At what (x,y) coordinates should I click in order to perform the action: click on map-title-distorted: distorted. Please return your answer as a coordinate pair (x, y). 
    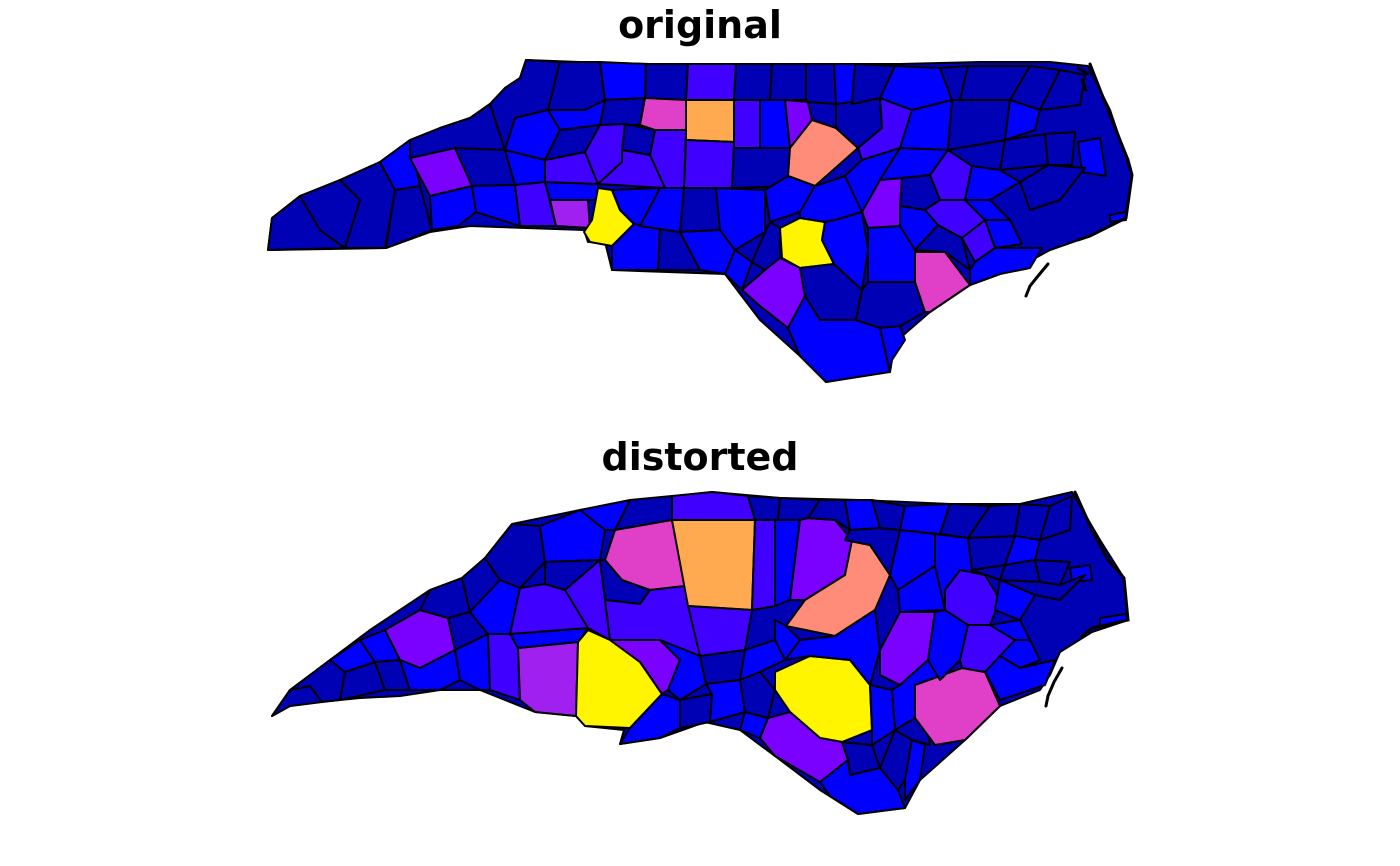
    Looking at the image, I should click on (700, 457).